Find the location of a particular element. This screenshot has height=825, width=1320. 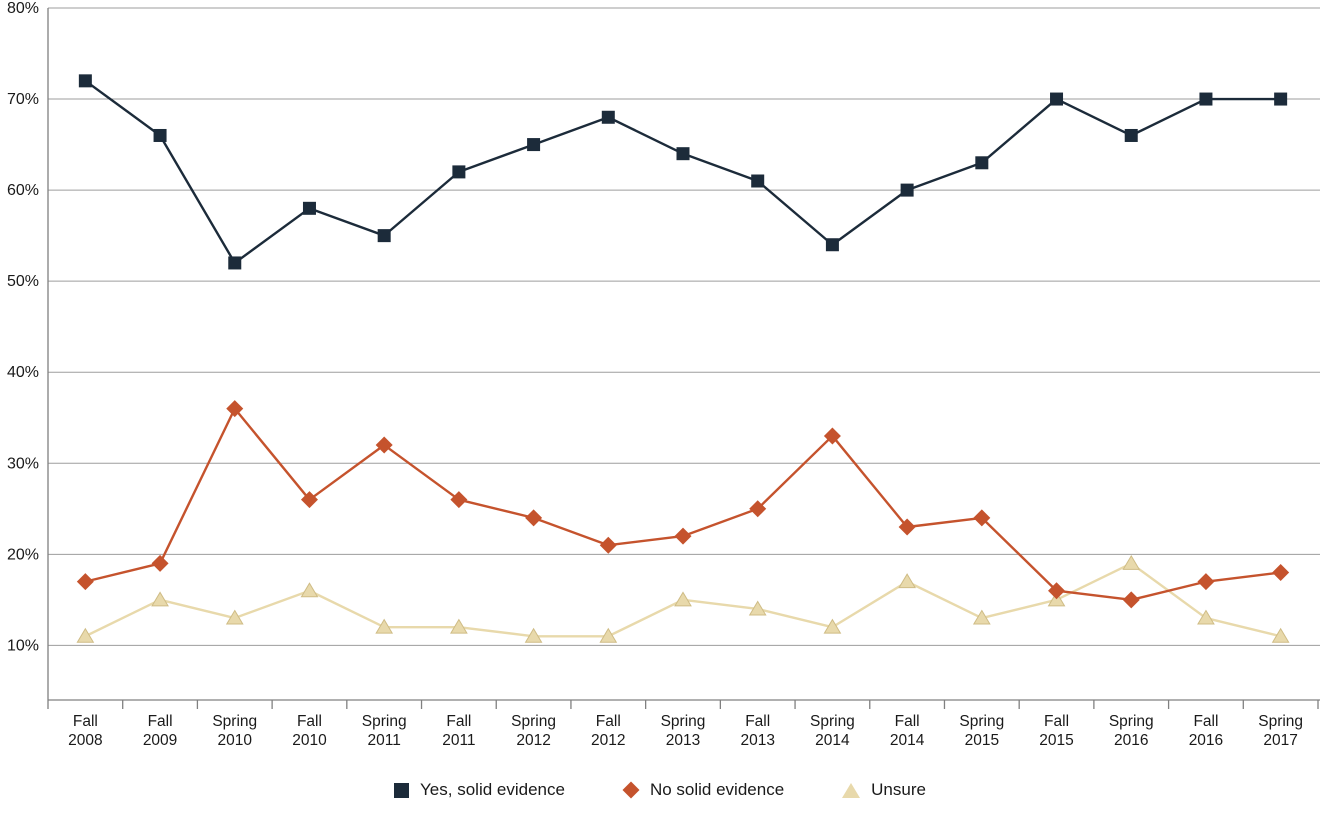

legend-item-no: No solid evidence is located at coordinates (703, 790).